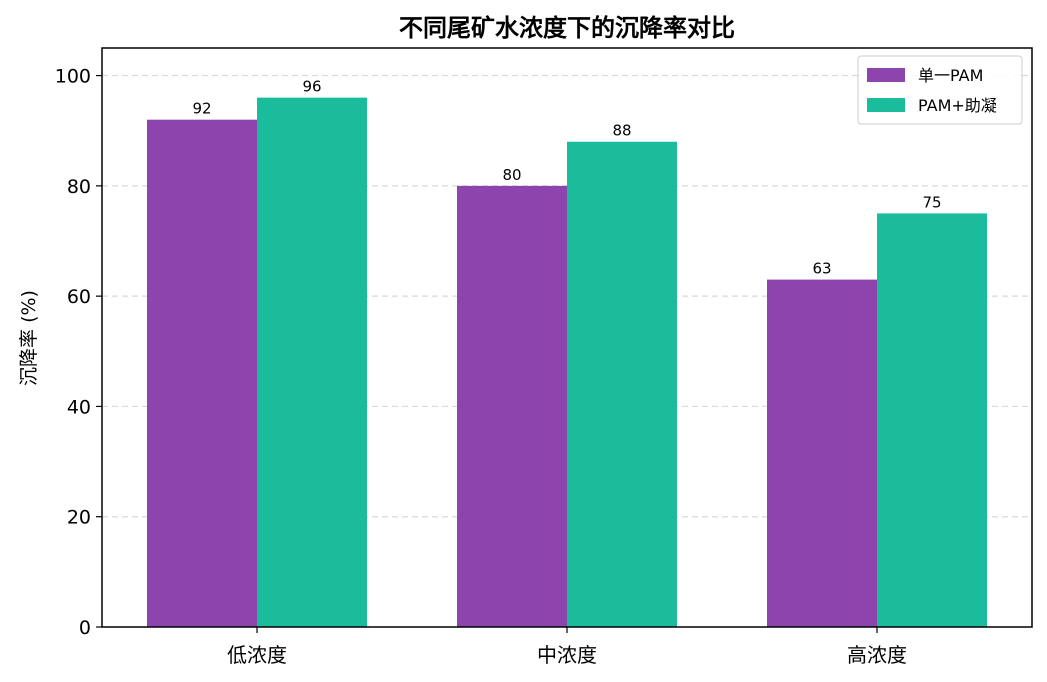  What do you see at coordinates (78, 352) in the screenshot?
I see `y-axis: 0 20 40 60 80 100` at bounding box center [78, 352].